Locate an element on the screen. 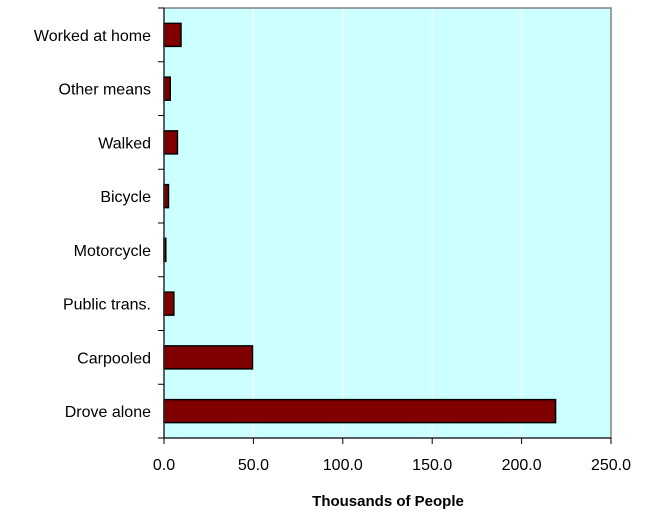 The height and width of the screenshot is (512, 652). category-label: Other means is located at coordinates (105, 90).